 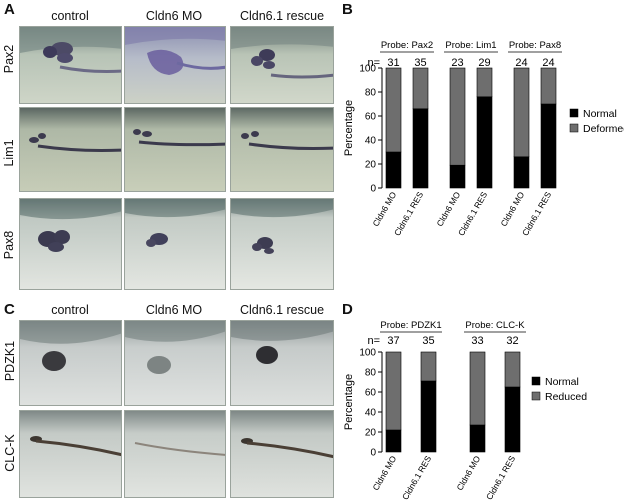 I want to click on panel-label-a: A, so click(x=9, y=9).